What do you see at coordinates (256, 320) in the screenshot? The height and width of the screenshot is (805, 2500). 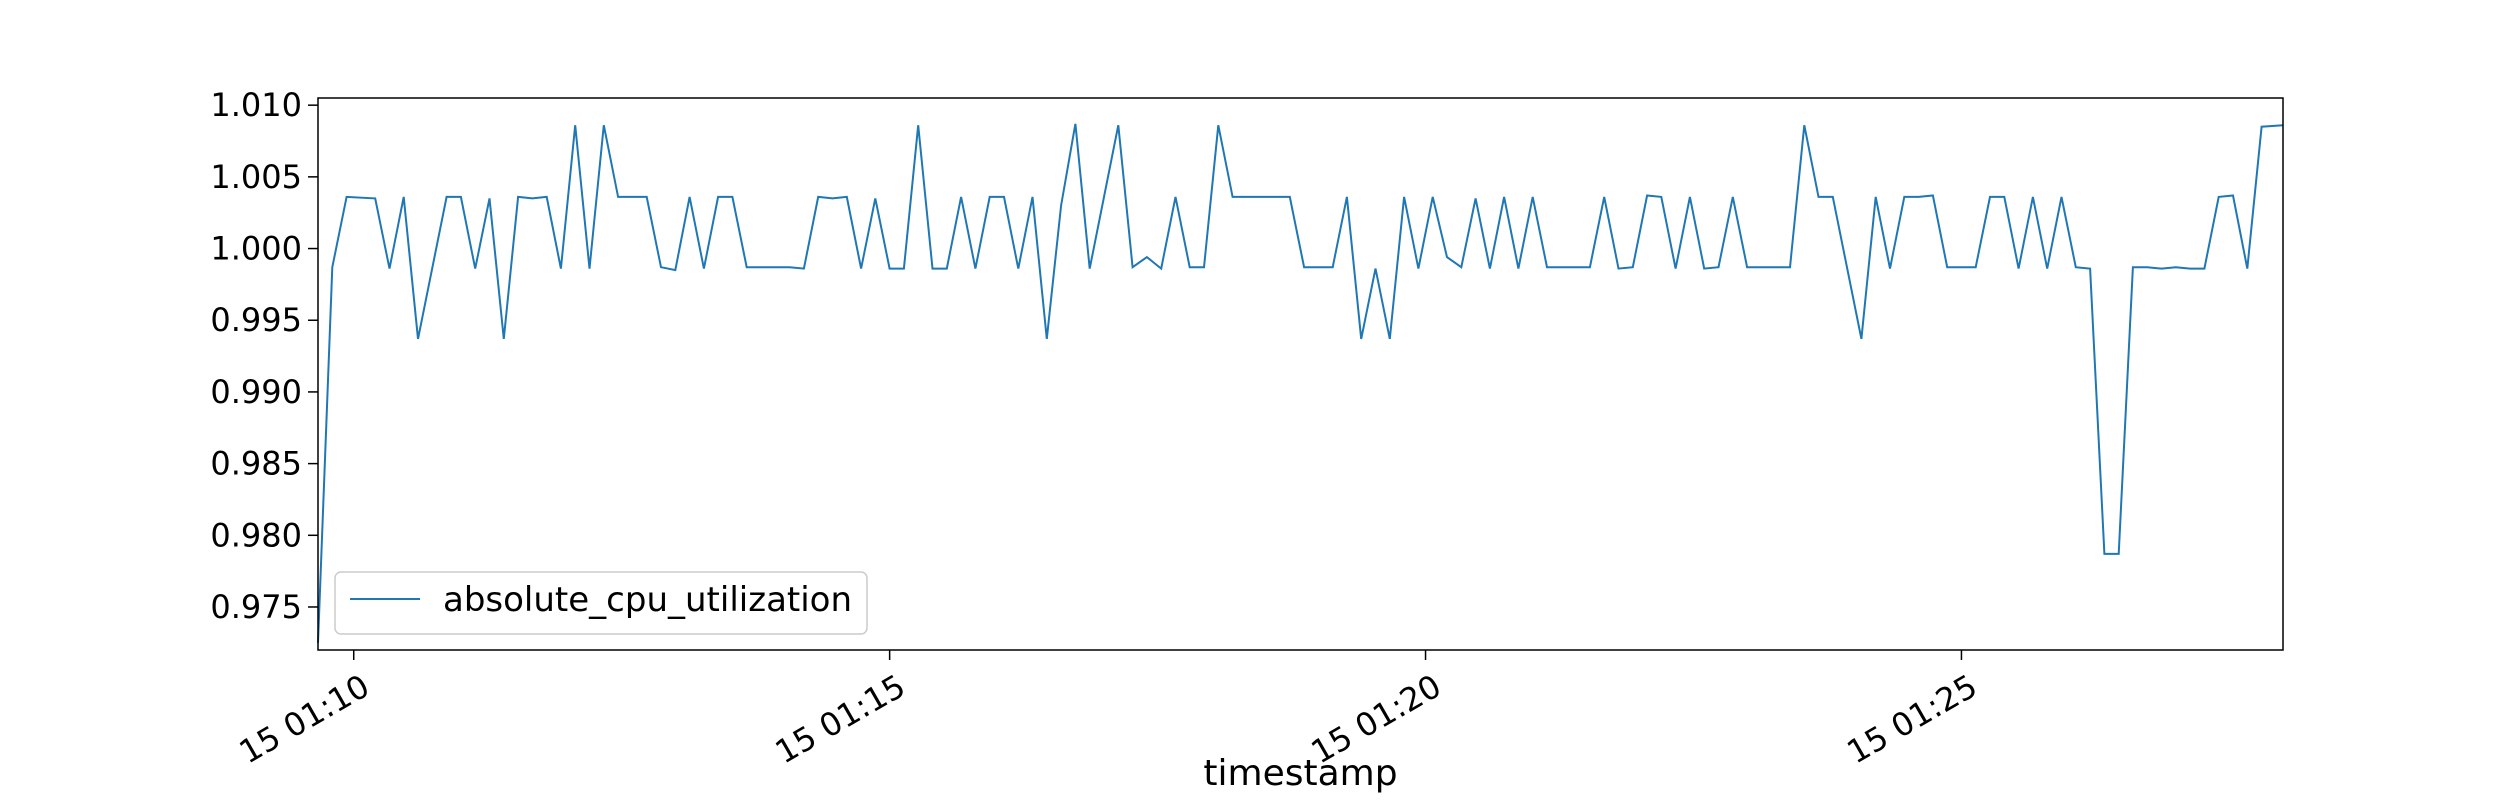 I see `y-tick-label: 0.995` at bounding box center [256, 320].